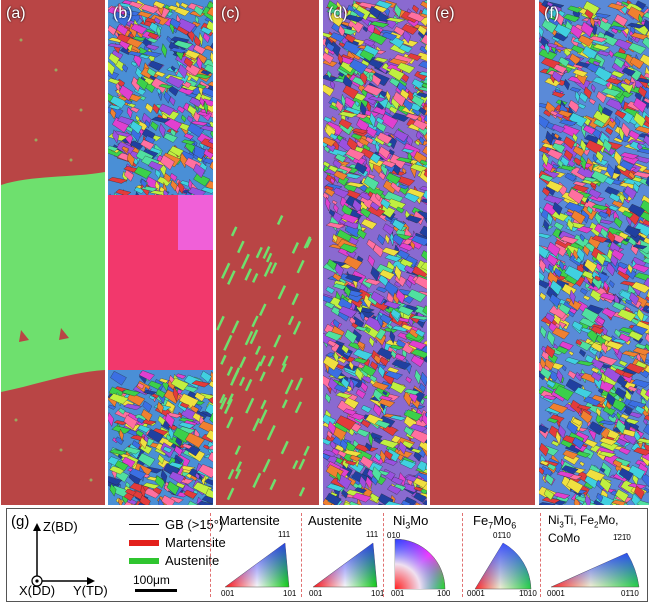 The width and height of the screenshot is (650, 604). What do you see at coordinates (595, 570) in the screenshot?
I see `ipf-sector-ni3ti` at bounding box center [595, 570].